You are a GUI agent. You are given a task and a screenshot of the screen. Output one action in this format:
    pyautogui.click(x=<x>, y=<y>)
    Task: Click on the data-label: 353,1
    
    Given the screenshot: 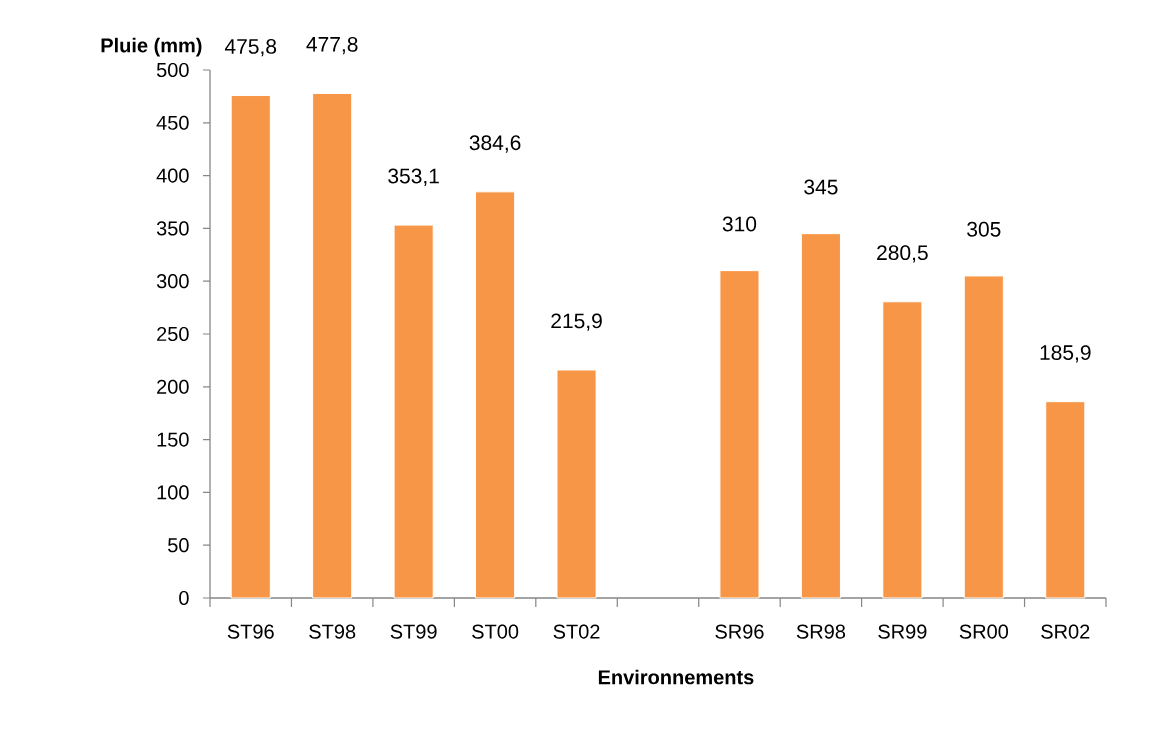 What is the action you would take?
    pyautogui.click(x=413, y=177)
    